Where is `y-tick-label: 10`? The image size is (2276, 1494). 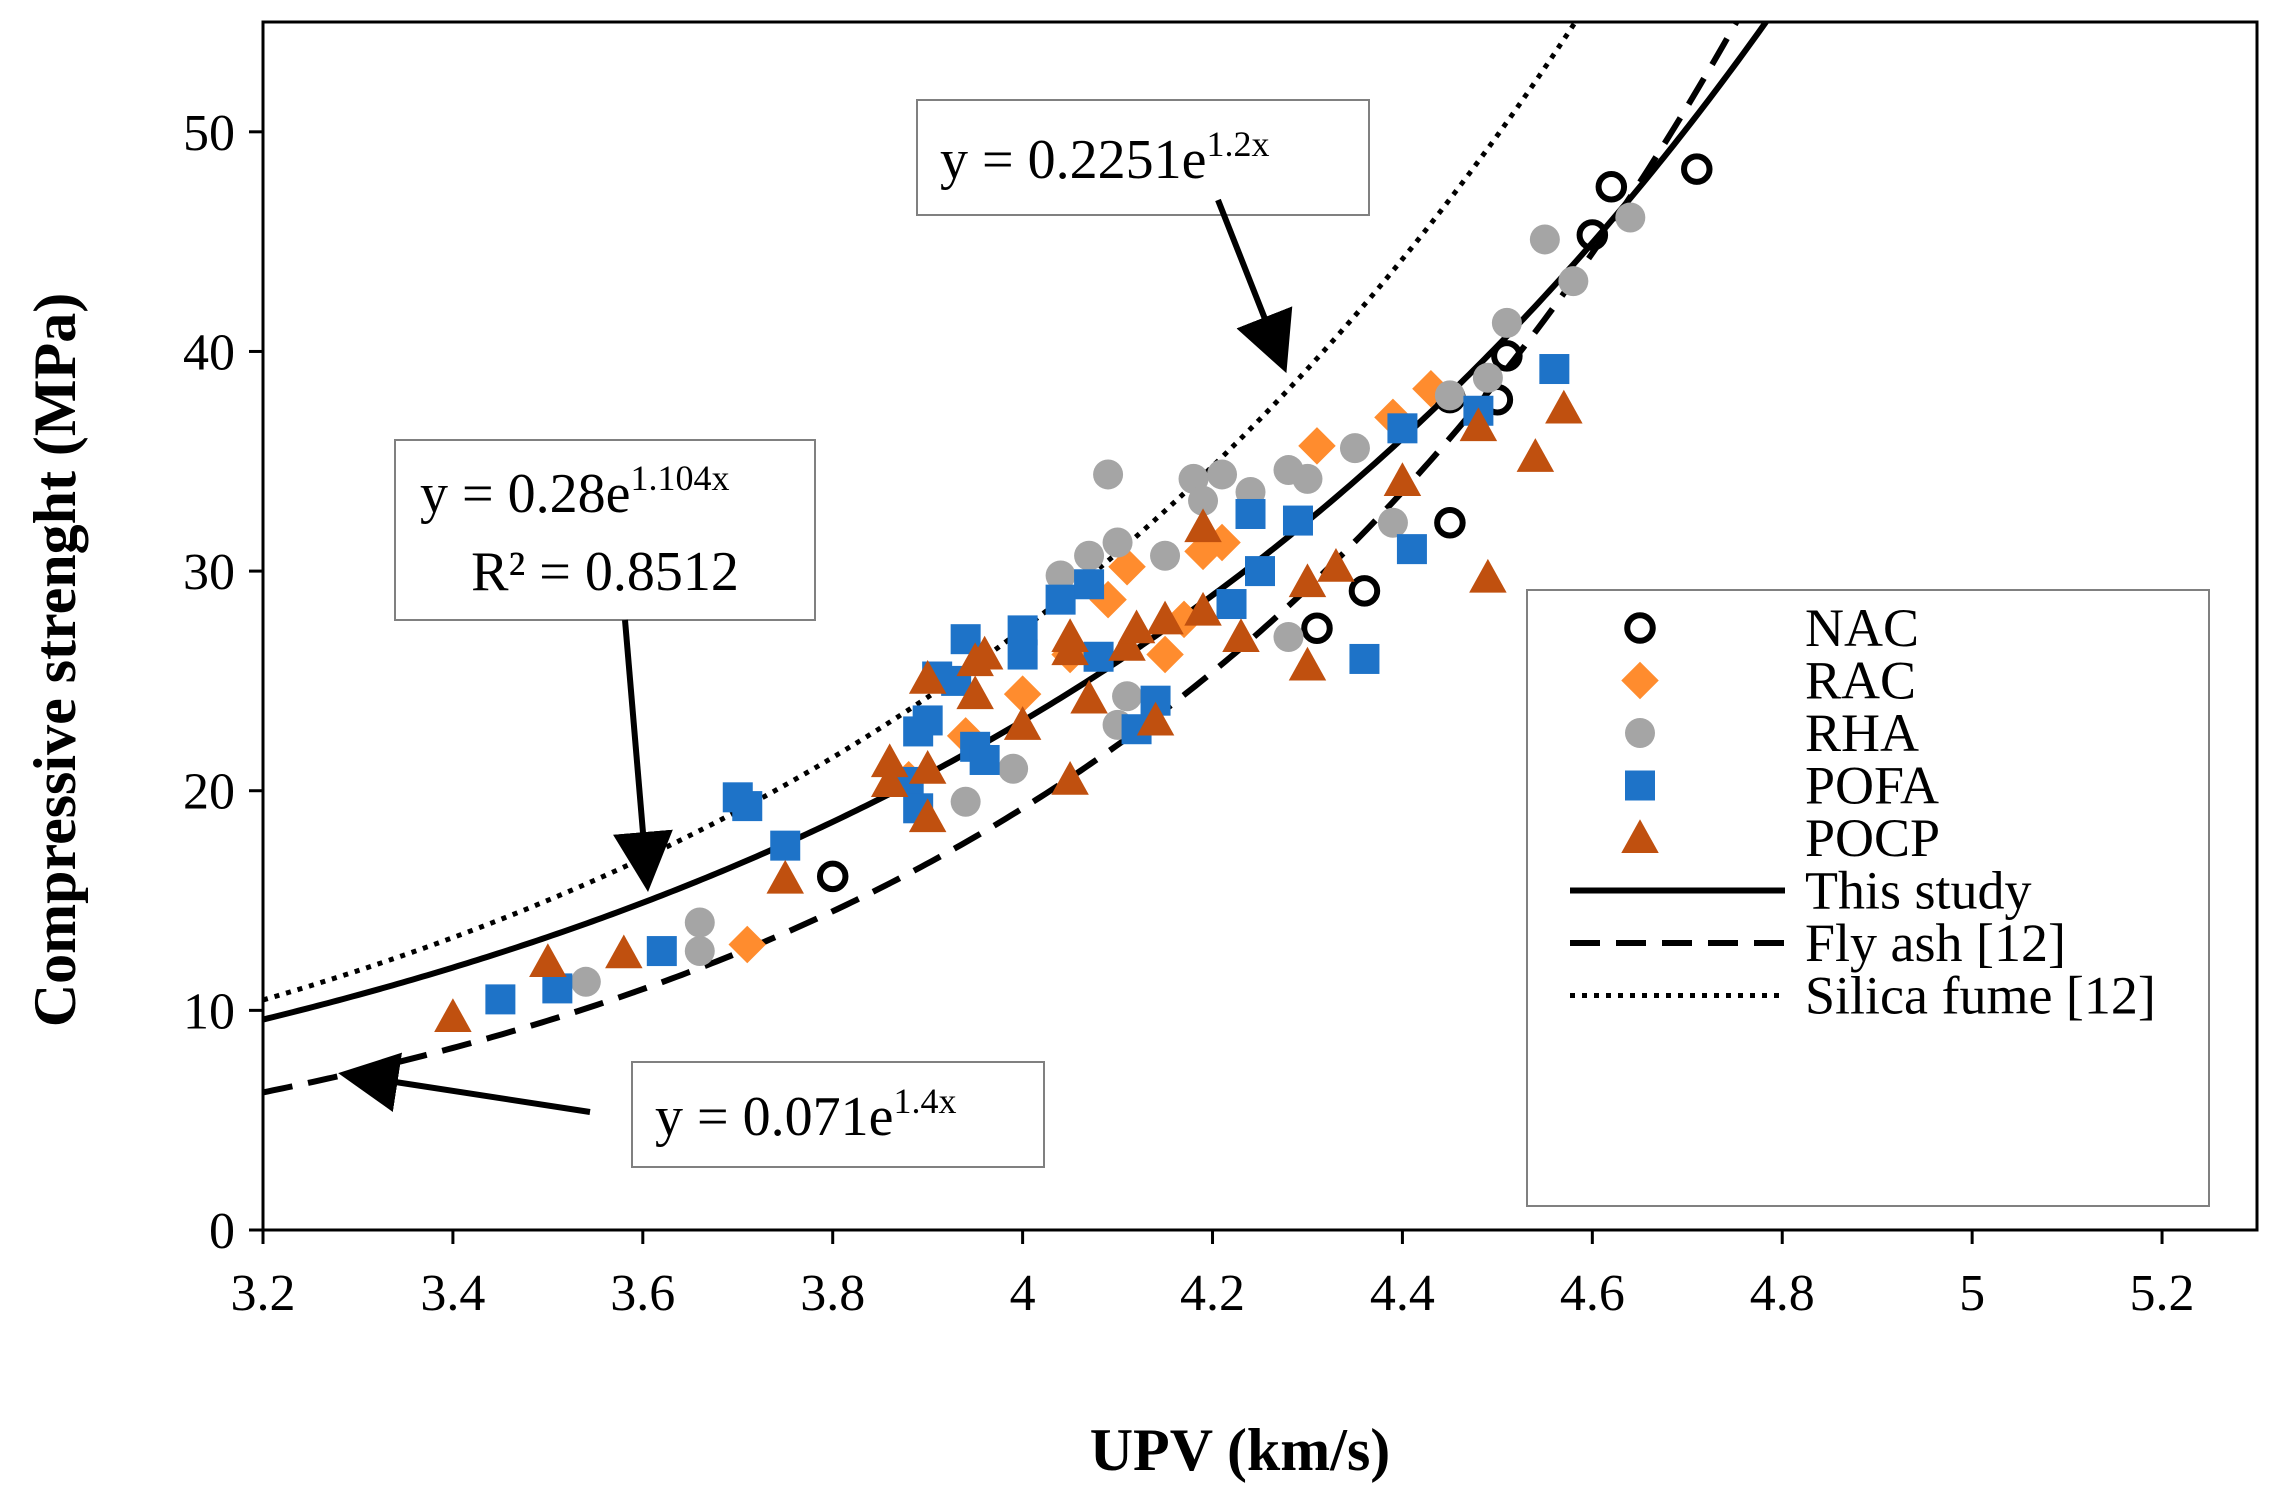 y-tick-label: 10 is located at coordinates (209, 1011).